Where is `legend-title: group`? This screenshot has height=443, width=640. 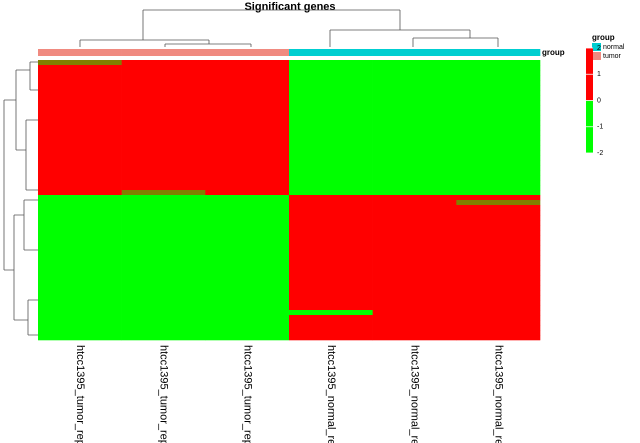
legend-title: group is located at coordinates (603, 37).